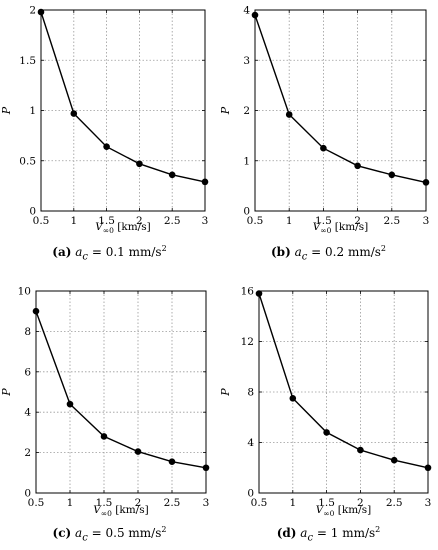 The width and height of the screenshot is (438, 550). I want to click on chart-b-xtick-label-4: 2.5, so click(391, 221).